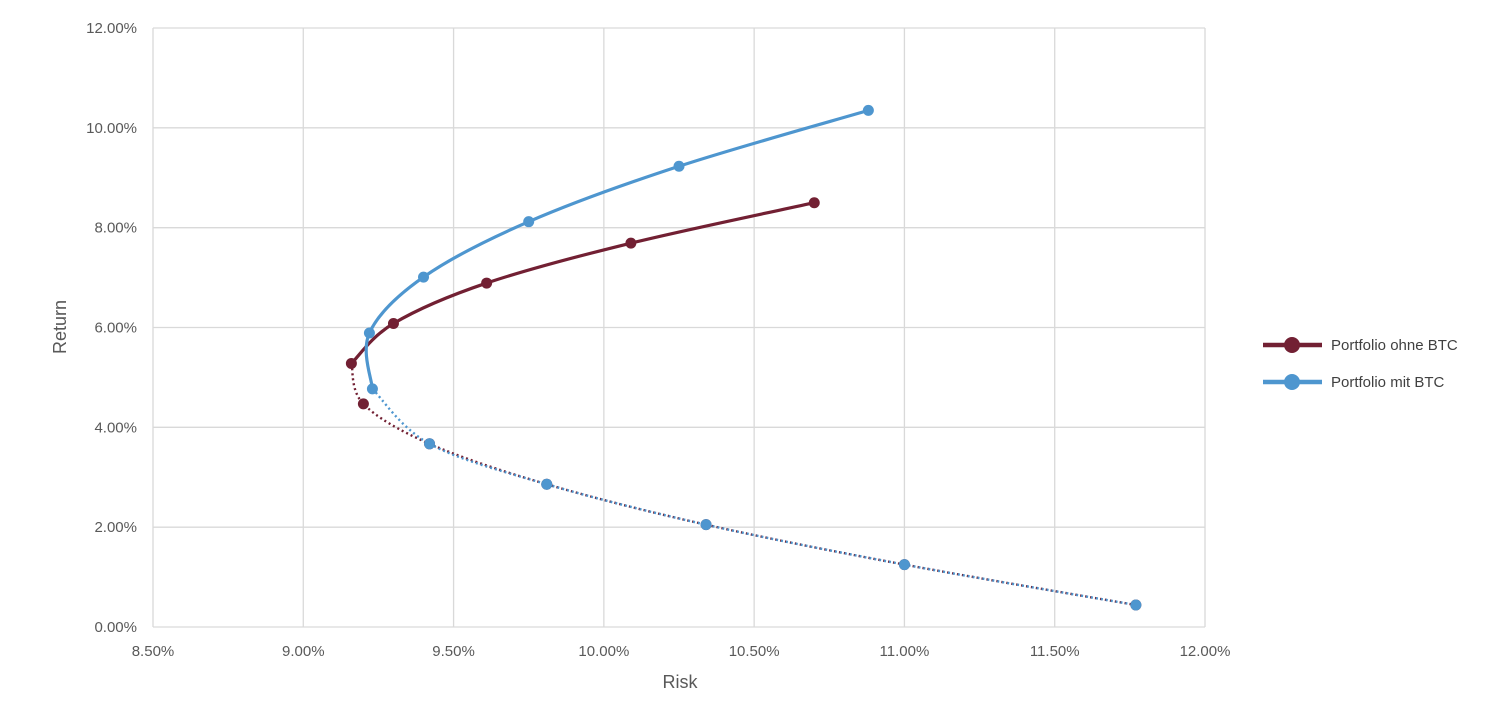  I want to click on x-tick-label: 10.00%, so click(603, 651).